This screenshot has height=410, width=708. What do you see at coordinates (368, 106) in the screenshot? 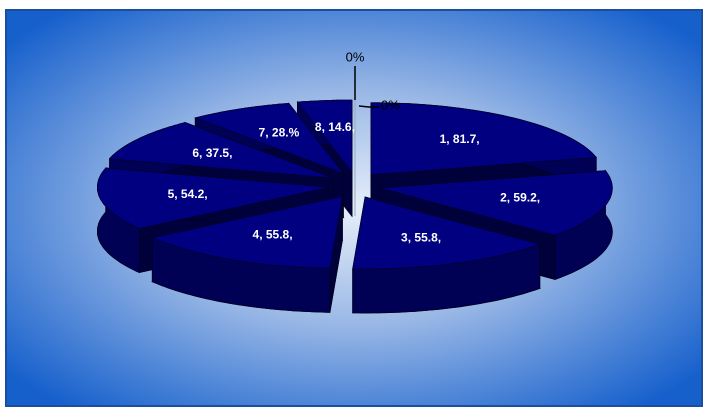
I see `leader-line` at bounding box center [368, 106].